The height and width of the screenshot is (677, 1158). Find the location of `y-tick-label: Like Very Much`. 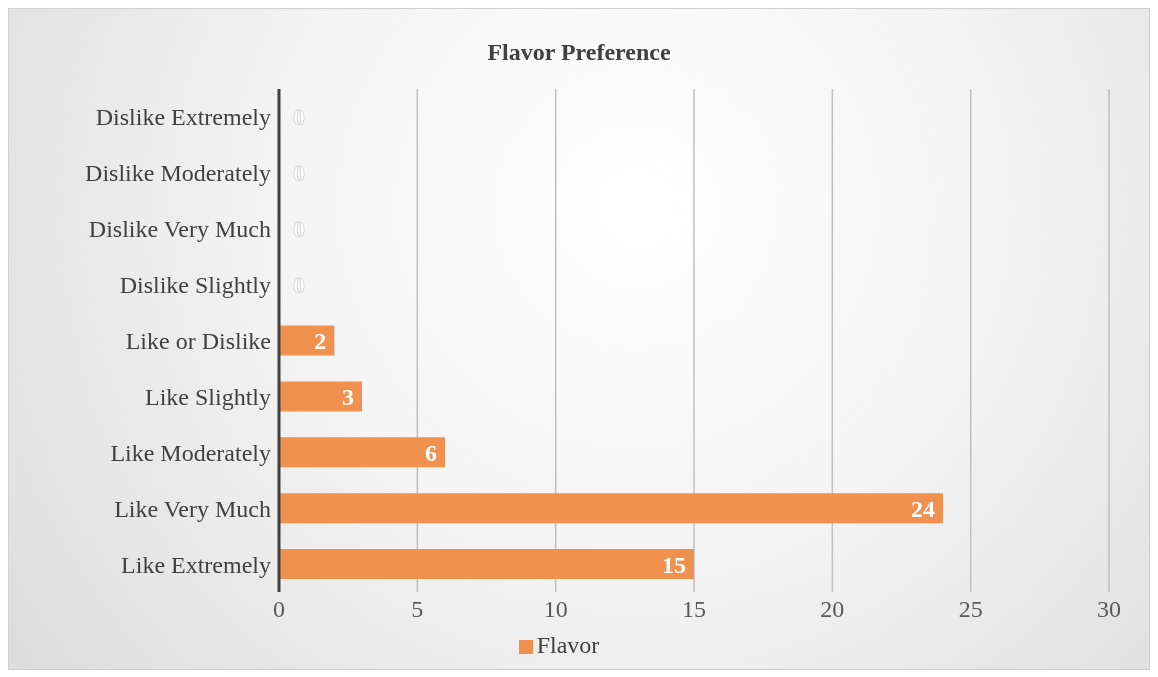

y-tick-label: Like Very Much is located at coordinates (192, 508).